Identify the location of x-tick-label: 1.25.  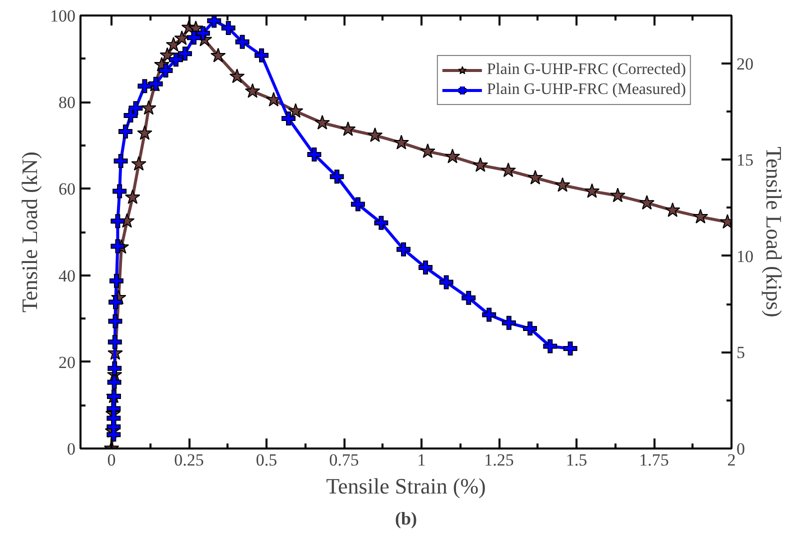
(499, 460).